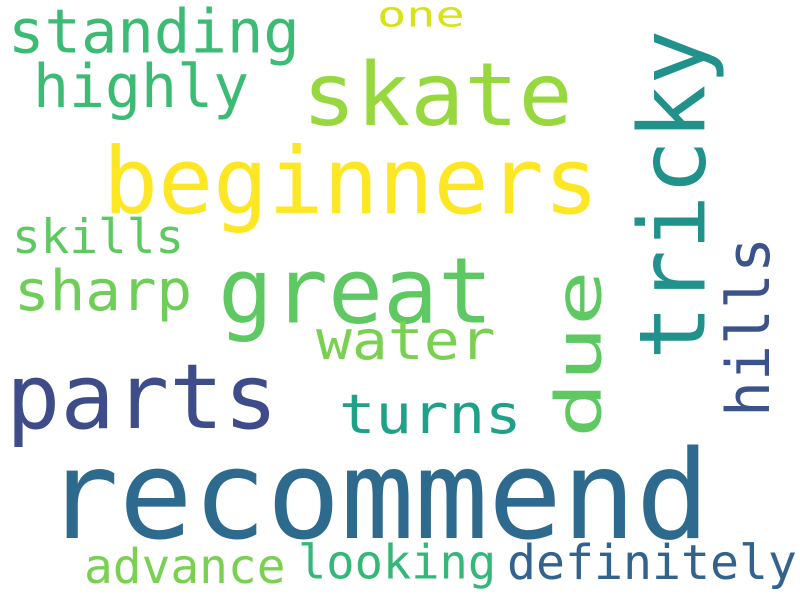 Image resolution: width=800 pixels, height=600 pixels. Describe the element at coordinates (142, 398) in the screenshot. I see `word-parts: parts` at that location.